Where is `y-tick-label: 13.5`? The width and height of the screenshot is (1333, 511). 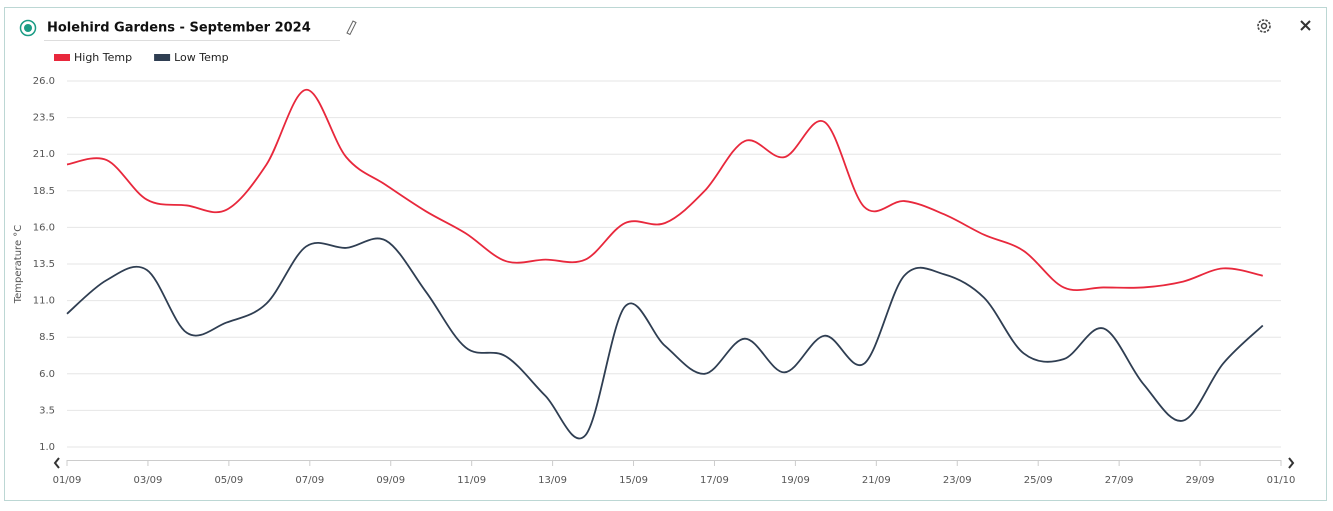
y-tick-label: 13.5 is located at coordinates (44, 264).